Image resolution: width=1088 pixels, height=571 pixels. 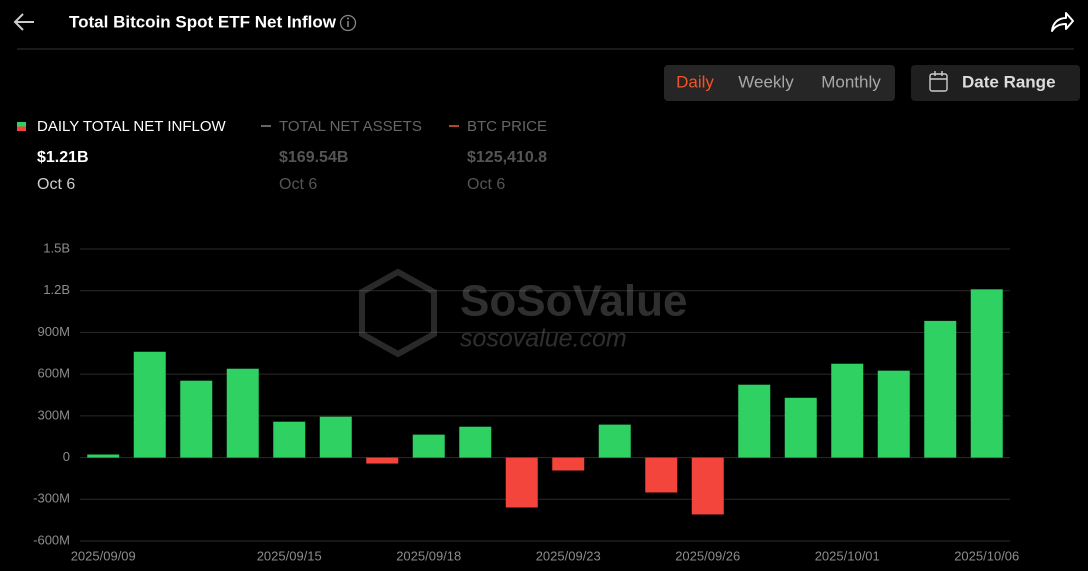 What do you see at coordinates (1062, 22) in the screenshot?
I see `share-button` at bounding box center [1062, 22].